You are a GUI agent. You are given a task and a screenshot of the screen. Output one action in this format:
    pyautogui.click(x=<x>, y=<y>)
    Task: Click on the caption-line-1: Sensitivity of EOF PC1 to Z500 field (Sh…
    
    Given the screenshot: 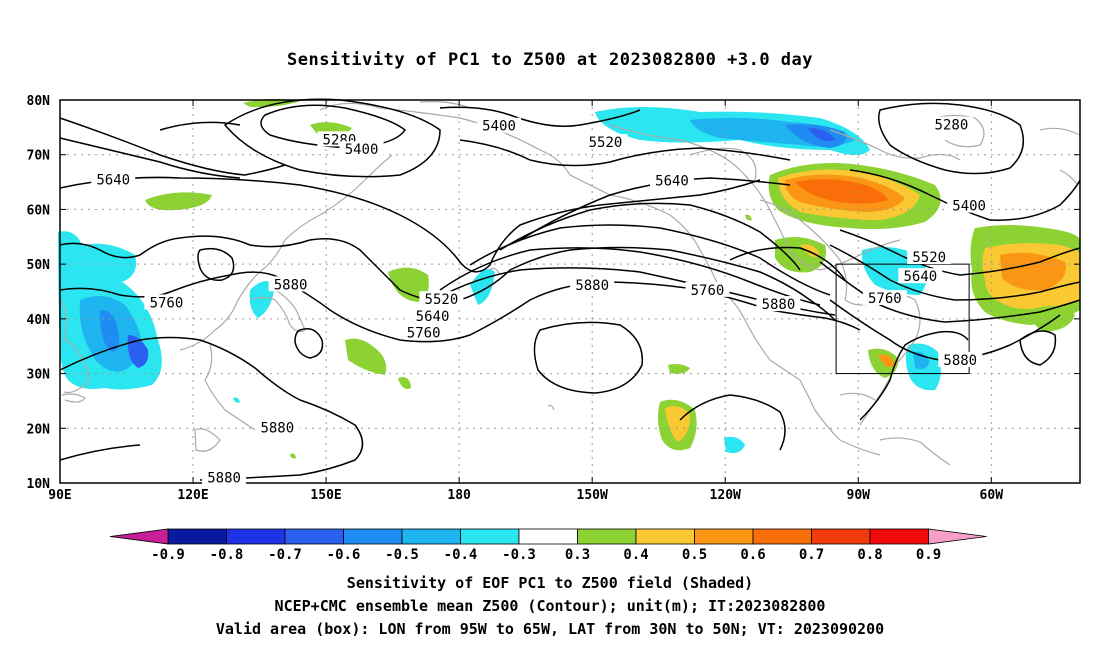 What is the action you would take?
    pyautogui.click(x=550, y=583)
    